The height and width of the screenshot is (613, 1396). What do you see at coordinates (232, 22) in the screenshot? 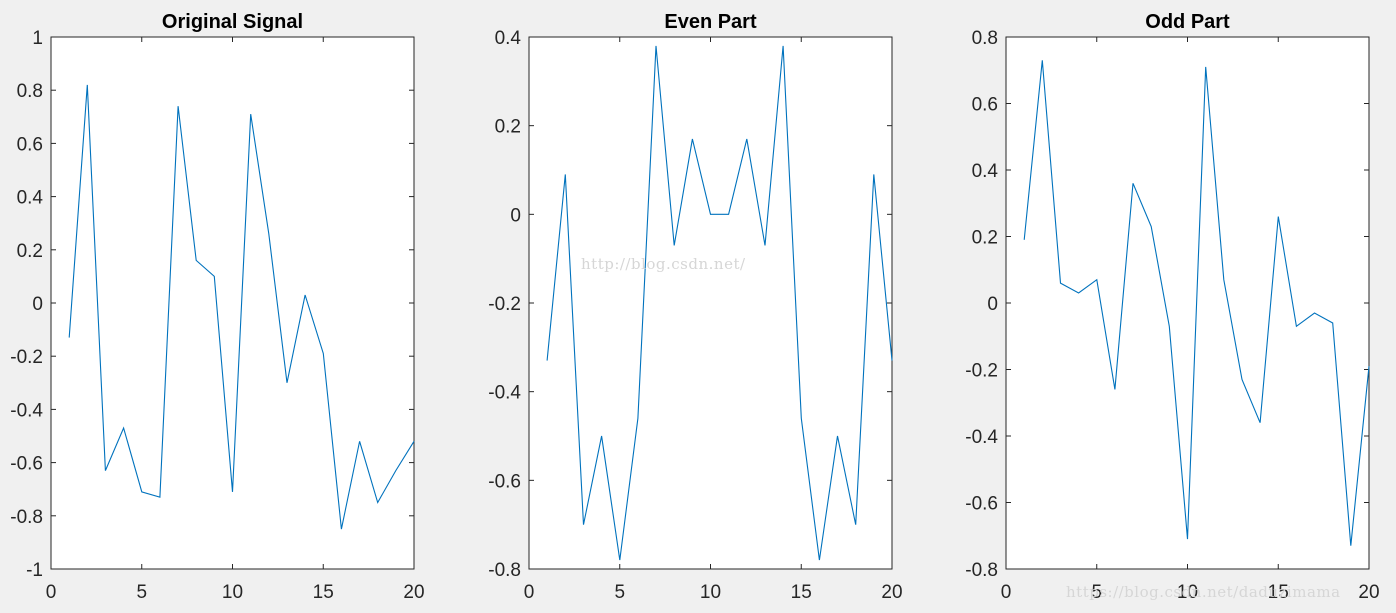
I see `plot-title: Original Signal` at bounding box center [232, 22].